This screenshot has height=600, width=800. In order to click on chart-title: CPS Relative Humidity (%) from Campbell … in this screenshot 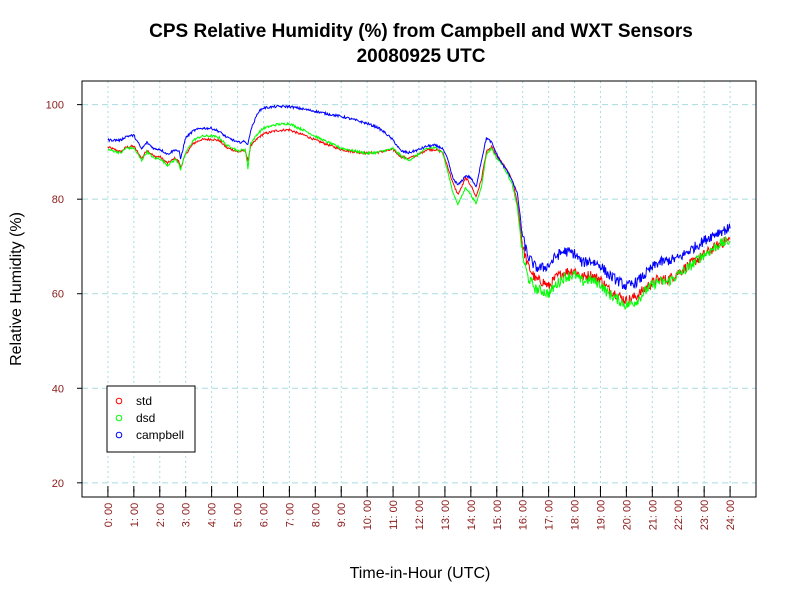, I will do `click(421, 31)`.